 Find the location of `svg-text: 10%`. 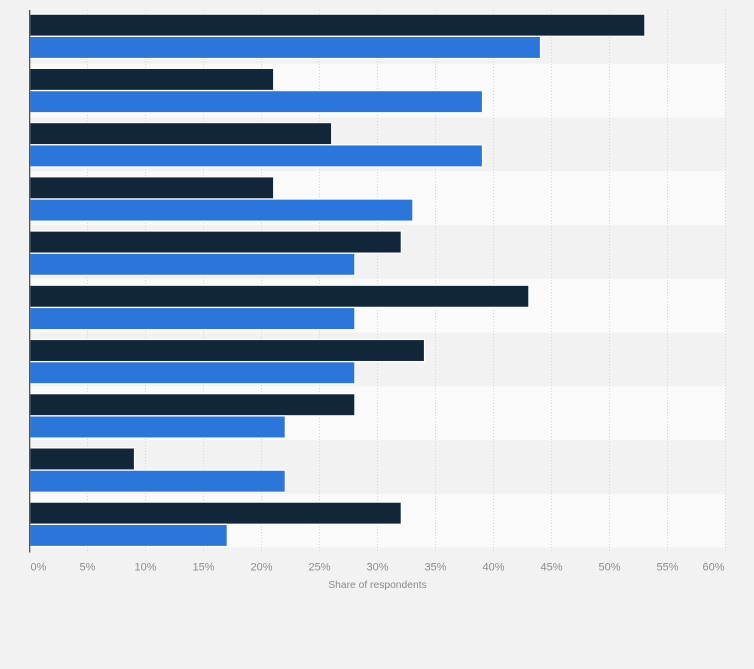

svg-text: 10% is located at coordinates (145, 568).